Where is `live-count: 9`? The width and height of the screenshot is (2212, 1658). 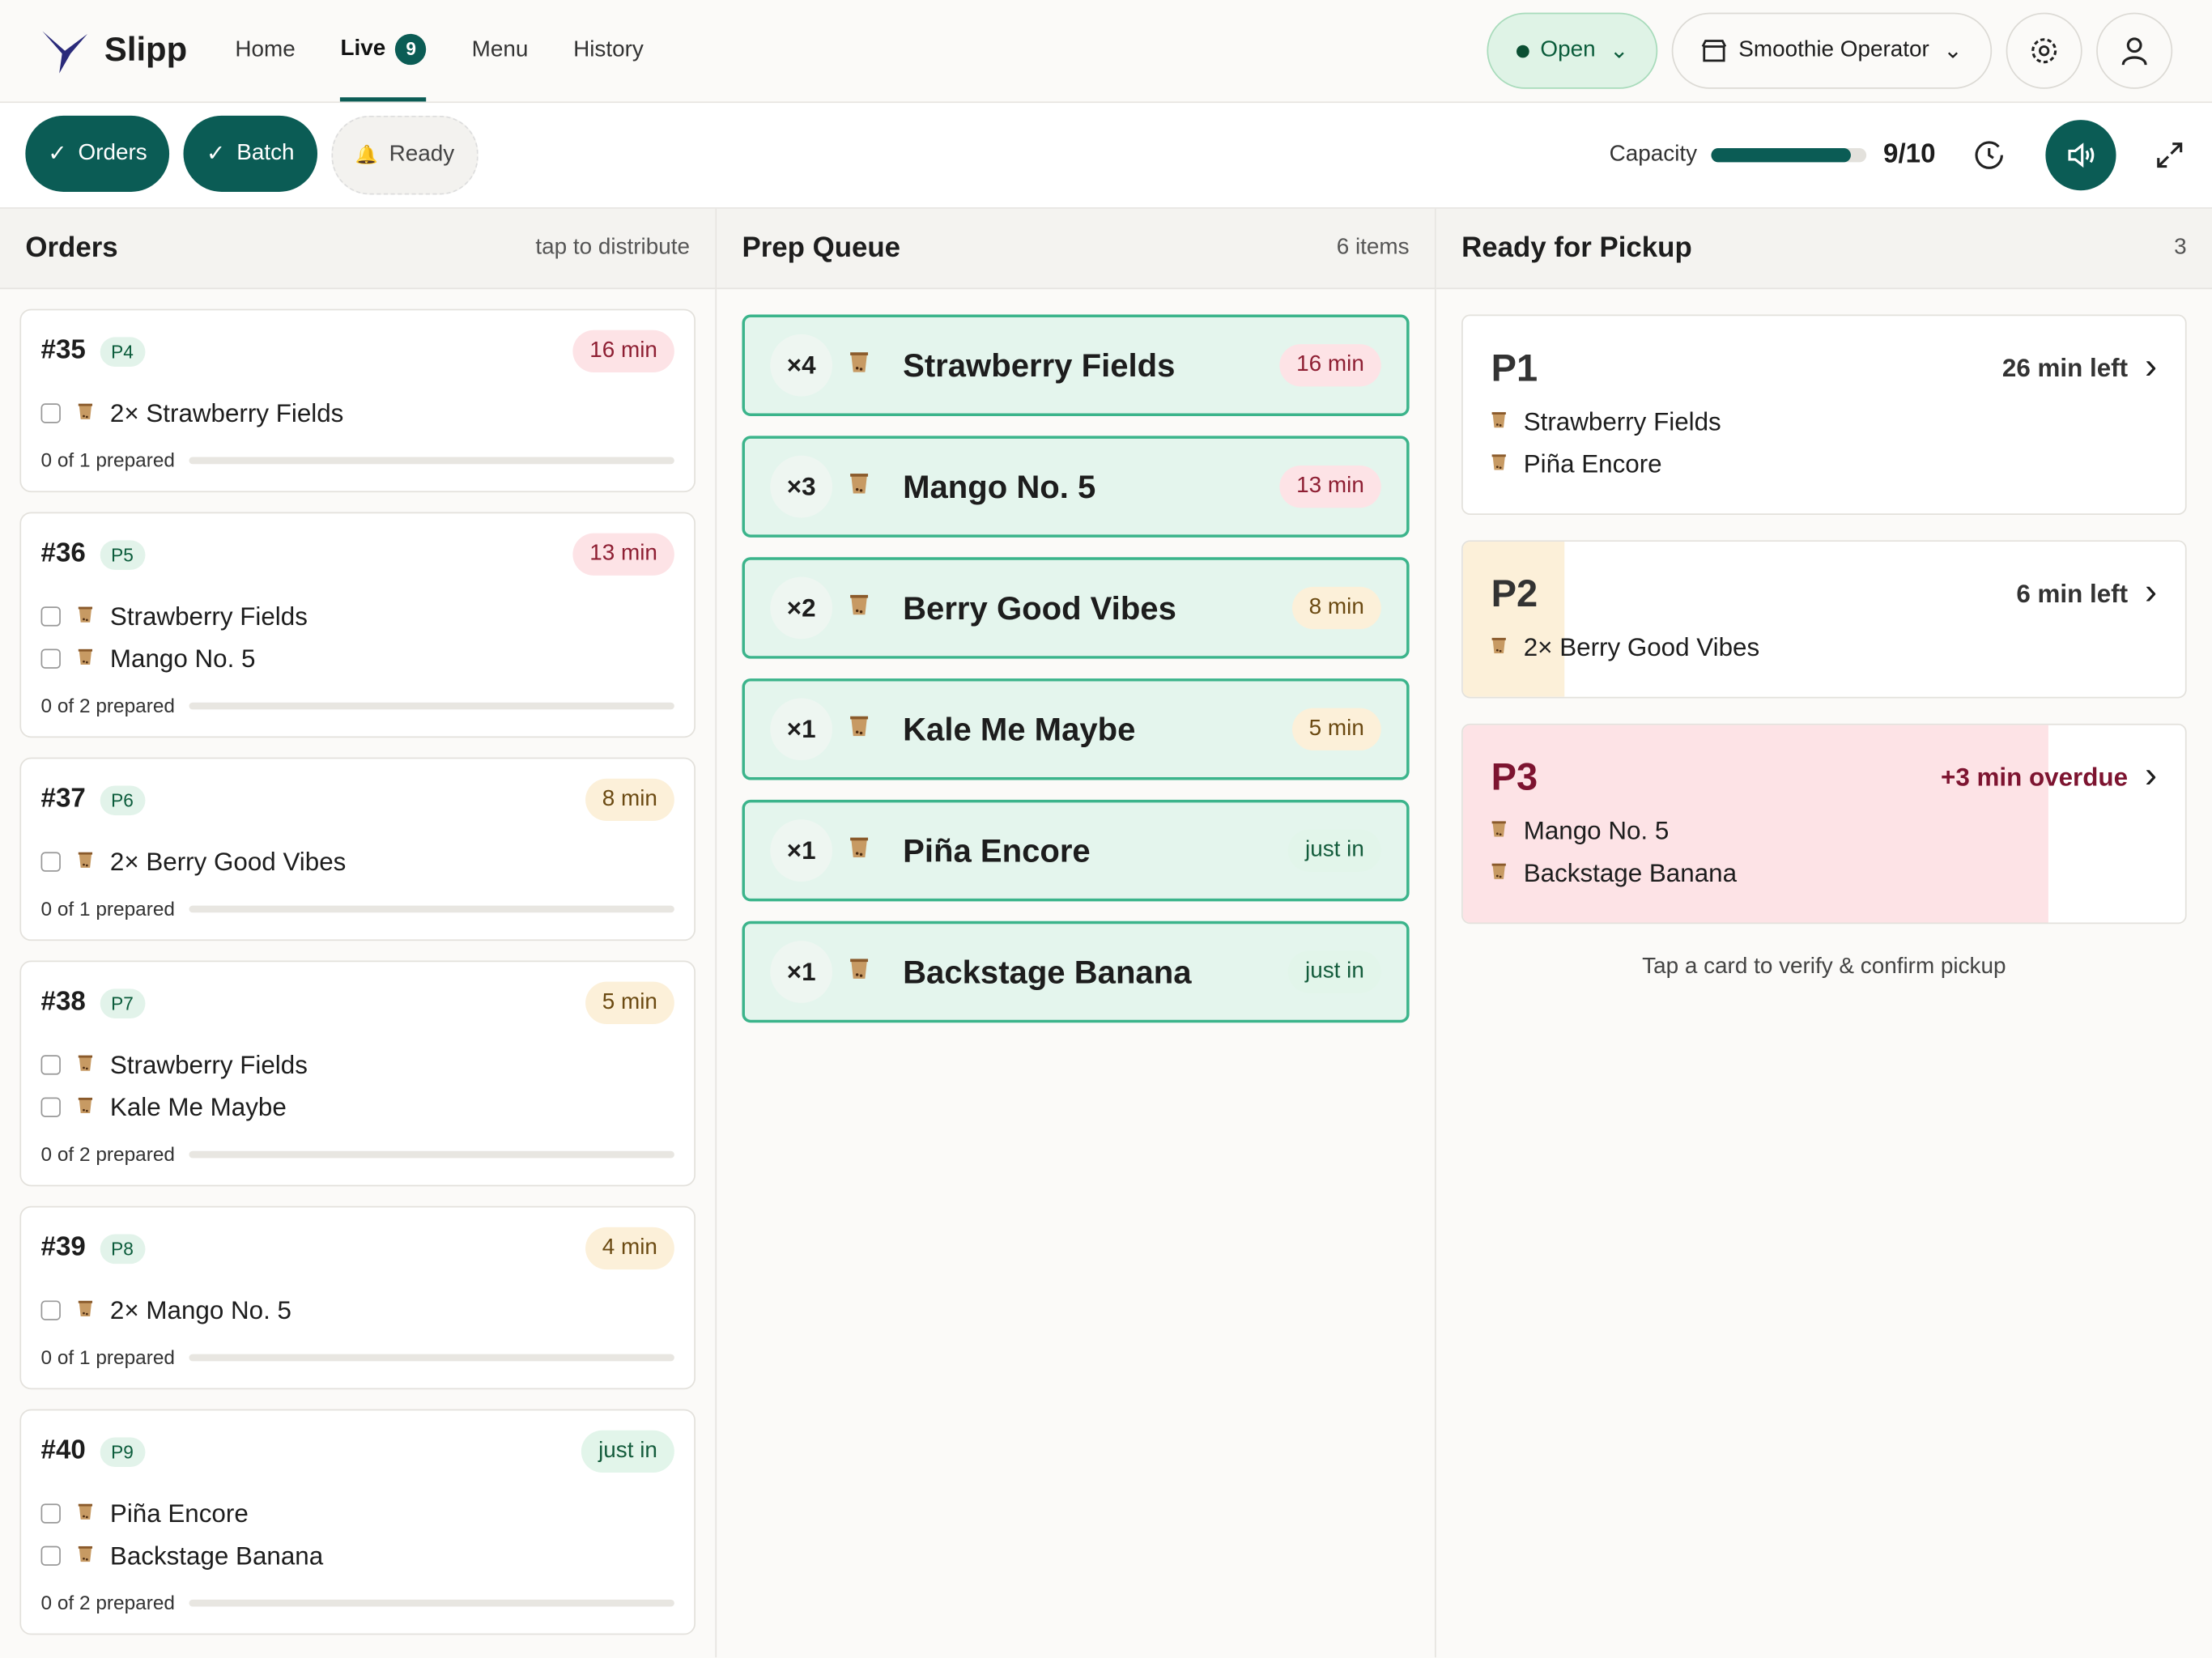 live-count: 9 is located at coordinates (411, 48).